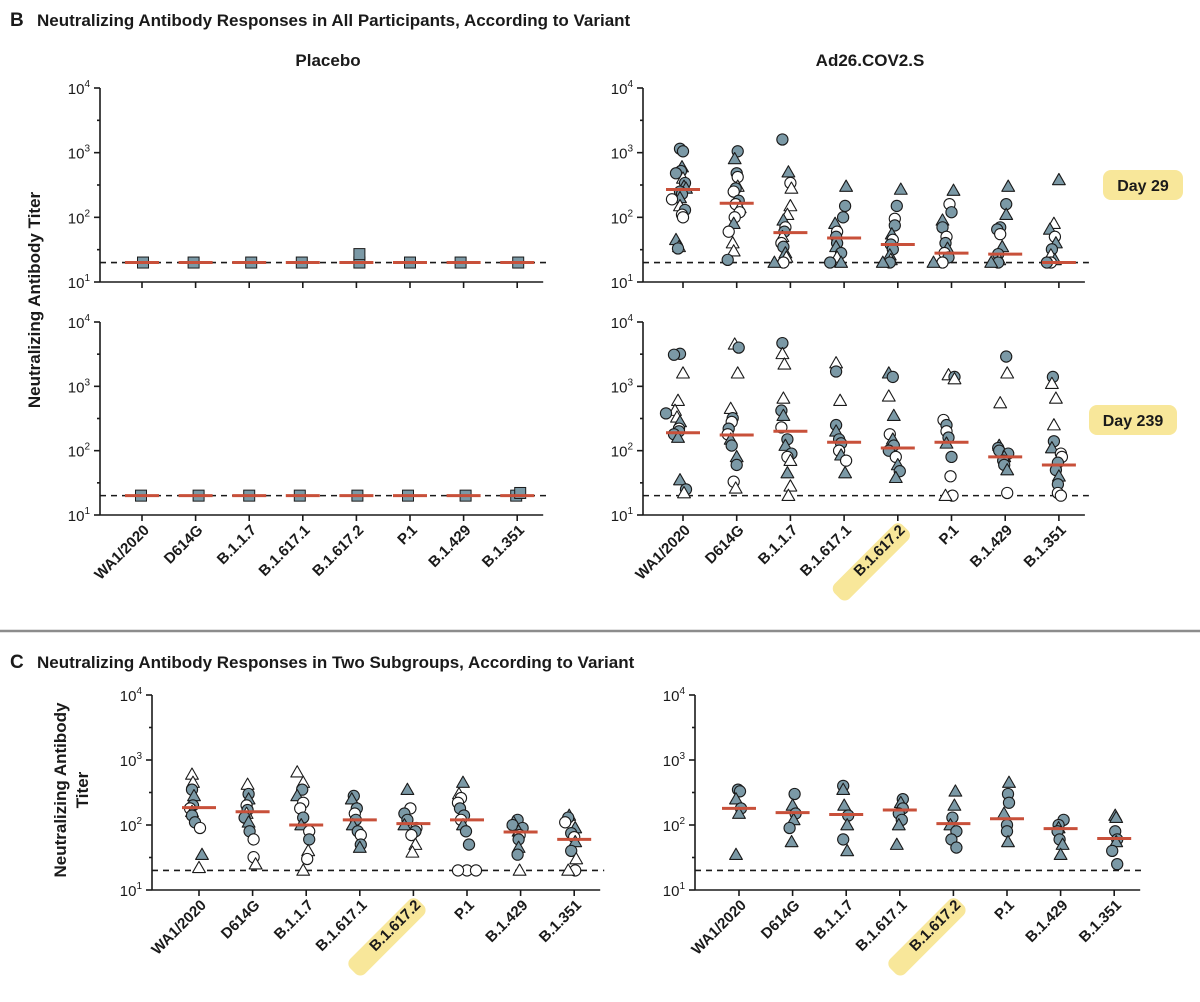 The height and width of the screenshot is (1002, 1200). What do you see at coordinates (308, 185) in the screenshot?
I see `chart-B-placebo-day29: 101 102 103 104` at bounding box center [308, 185].